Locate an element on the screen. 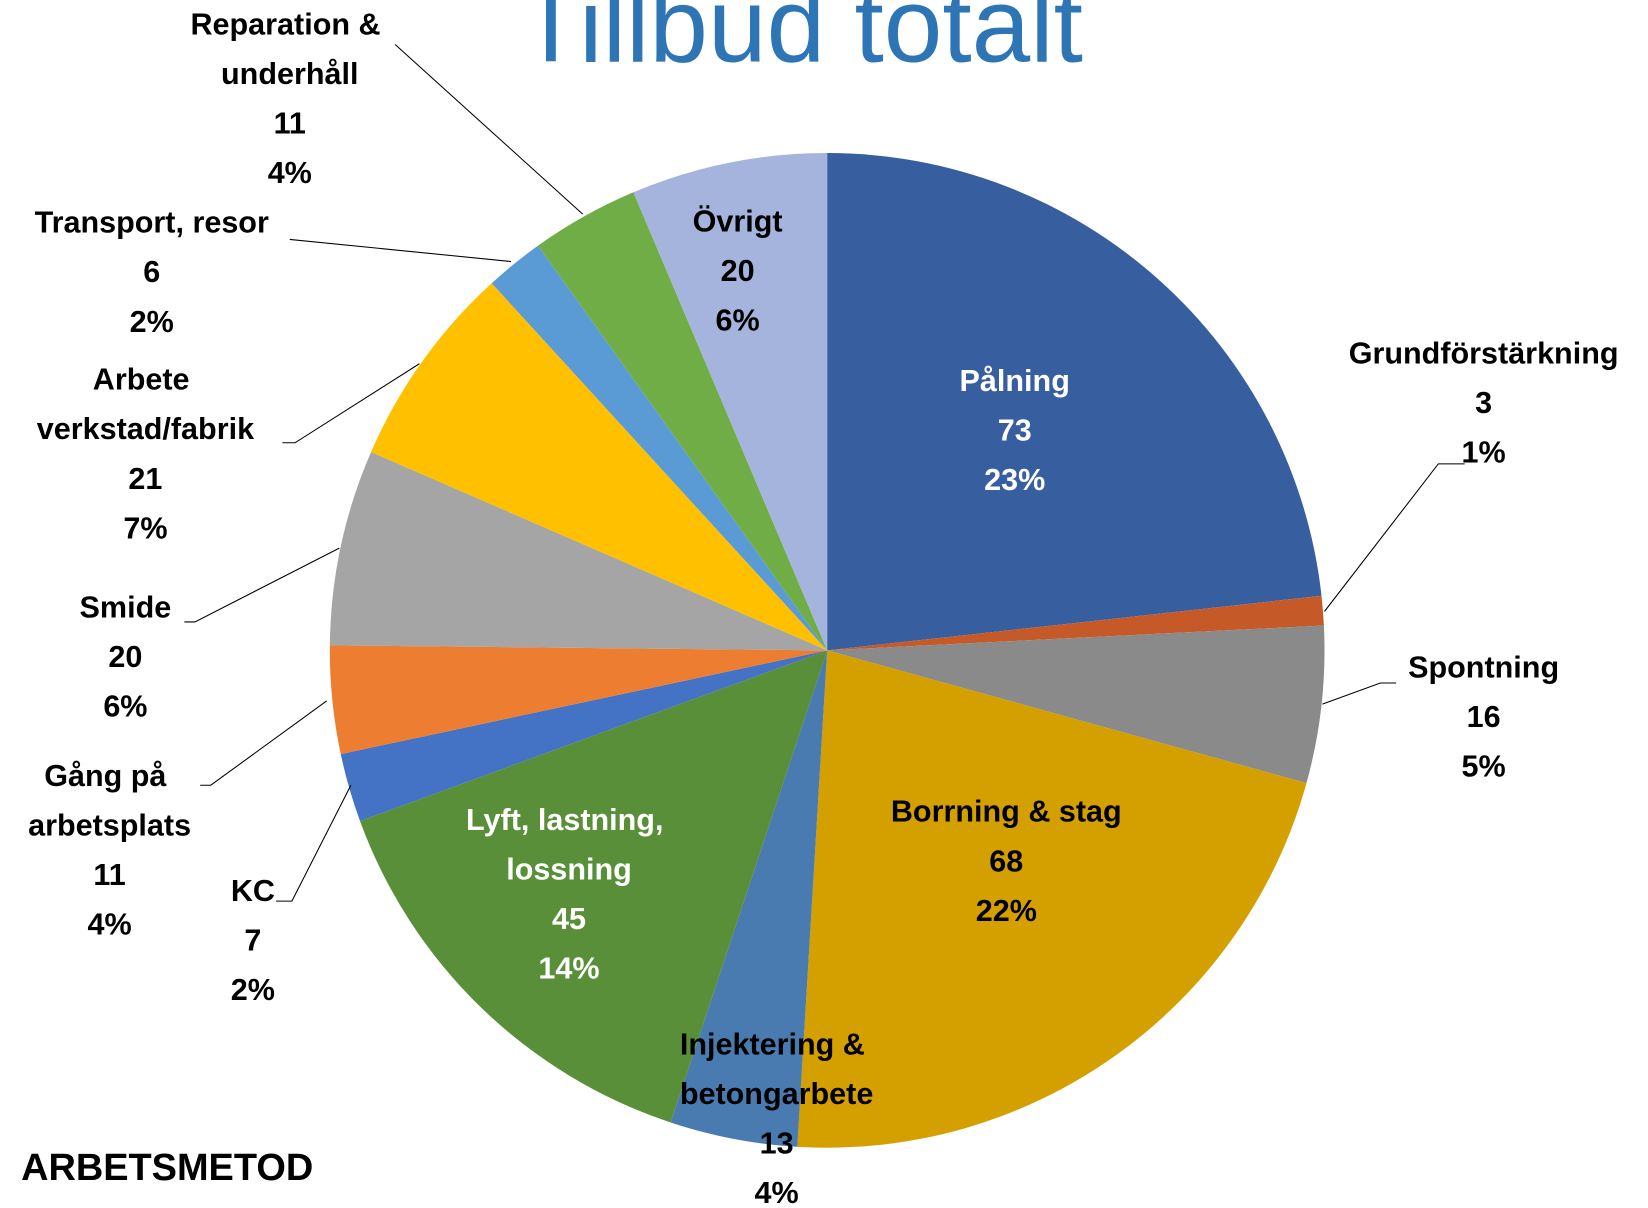  category-label: KC is located at coordinates (253, 891).